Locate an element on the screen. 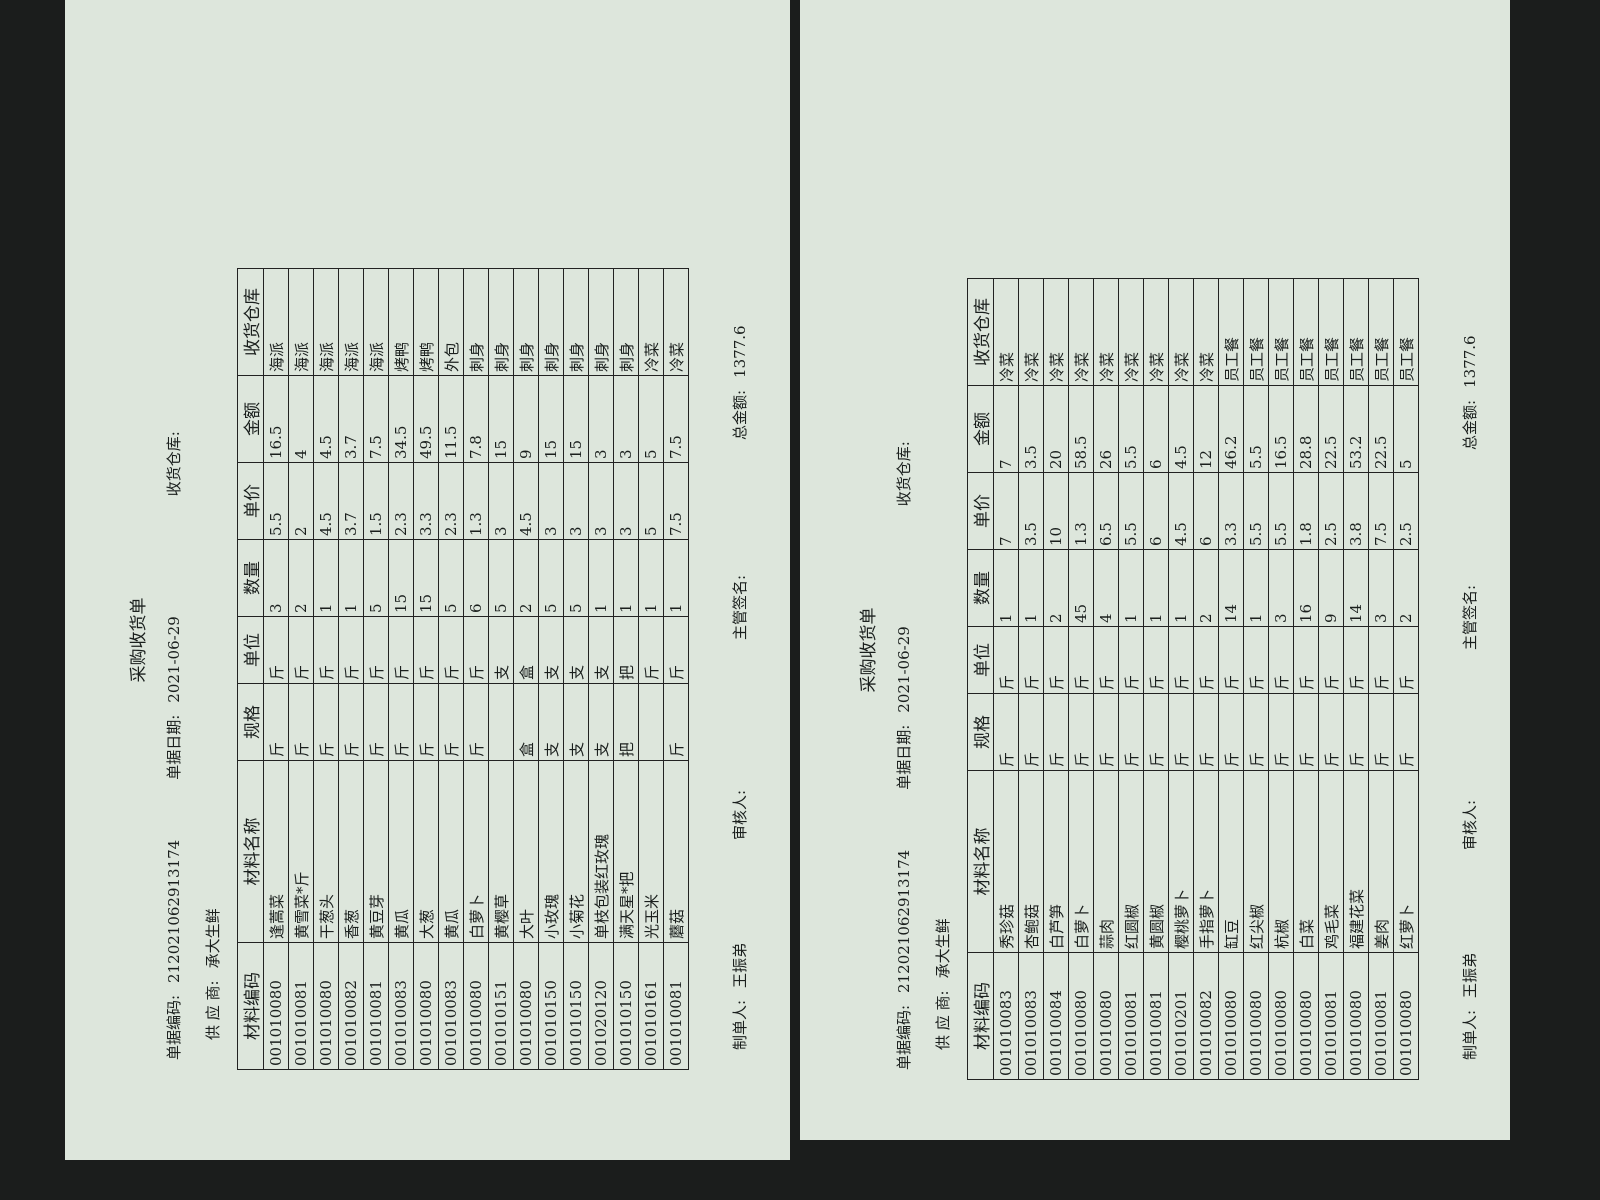 This screenshot has width=1600, height=1200. cell: 樱桃萝卜 is located at coordinates (1181, 861).